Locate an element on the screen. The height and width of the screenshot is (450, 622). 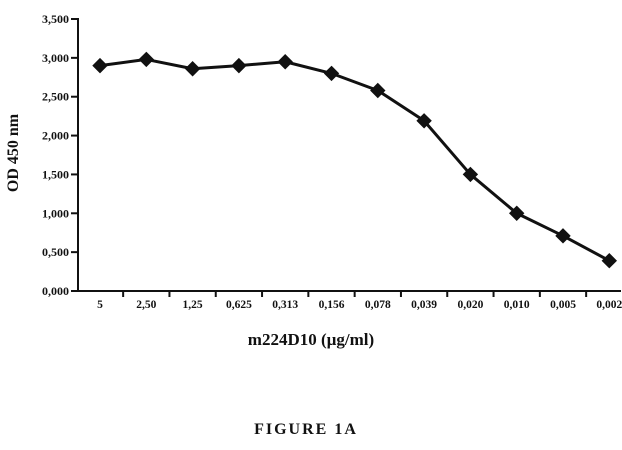
x-tick-label: 0,020 is located at coordinates (470, 305).